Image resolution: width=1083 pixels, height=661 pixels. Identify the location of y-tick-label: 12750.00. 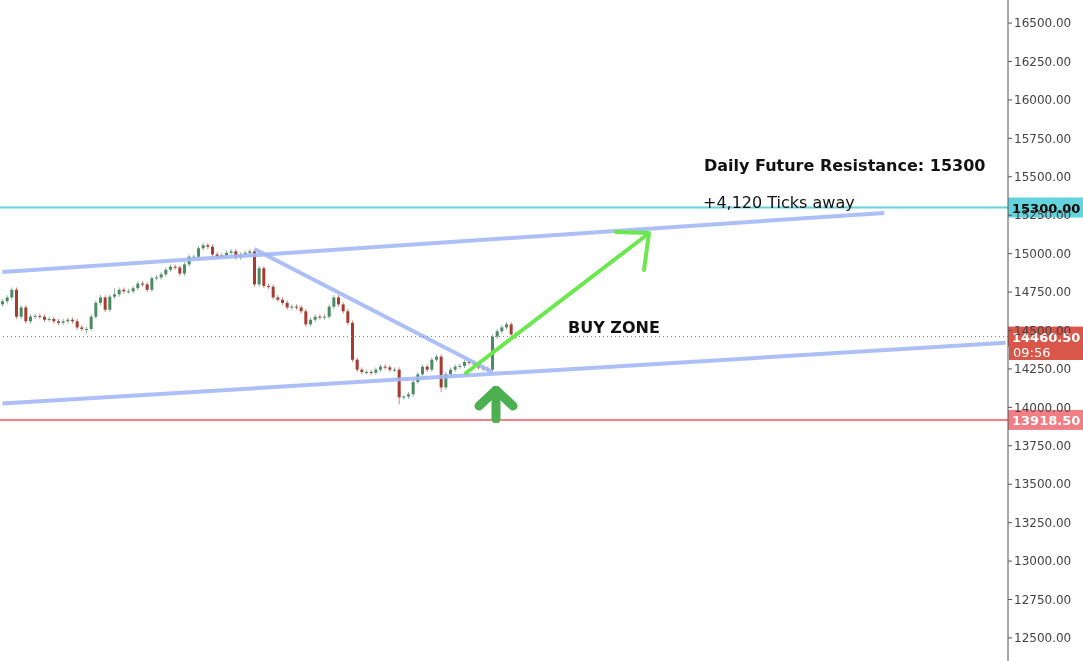
(1043, 599).